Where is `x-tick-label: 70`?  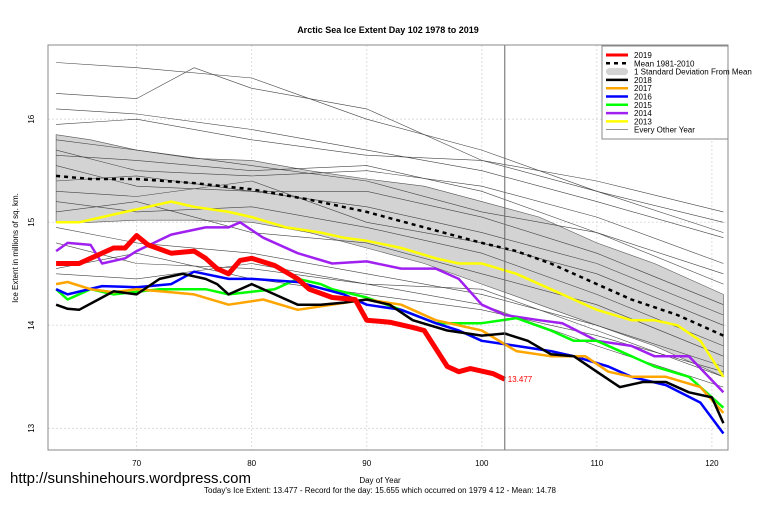
x-tick-label: 70 is located at coordinates (136, 463).